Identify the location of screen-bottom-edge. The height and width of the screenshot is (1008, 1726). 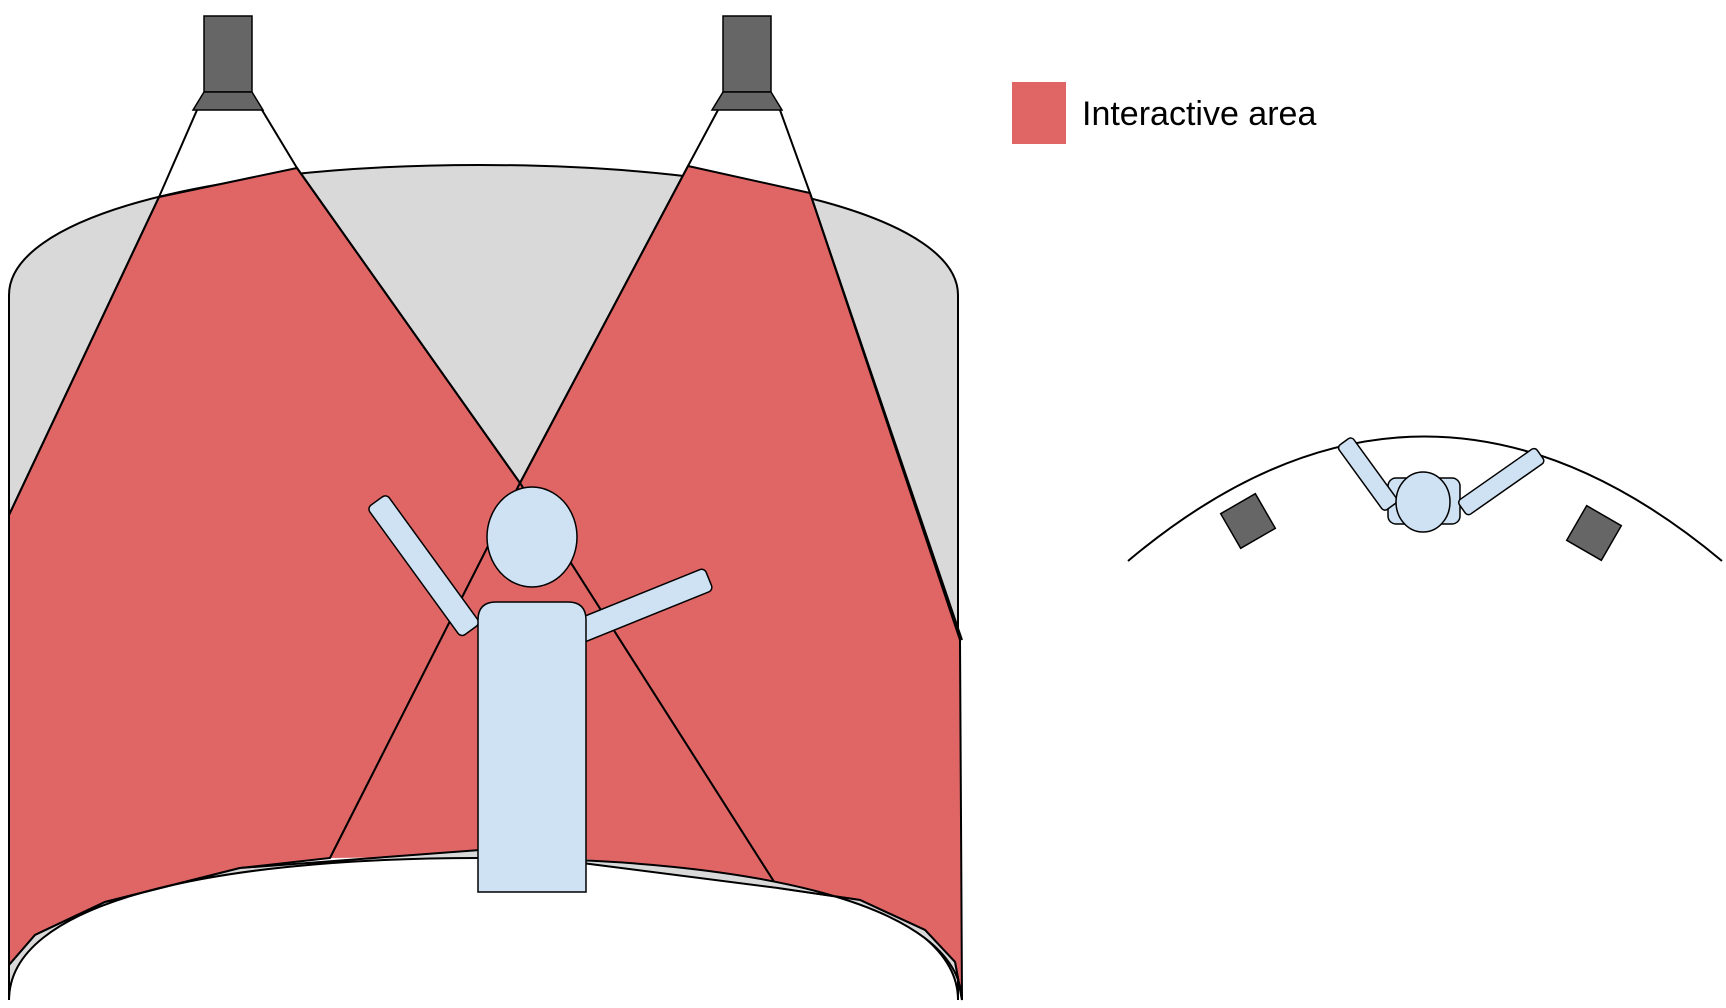
(485, 924).